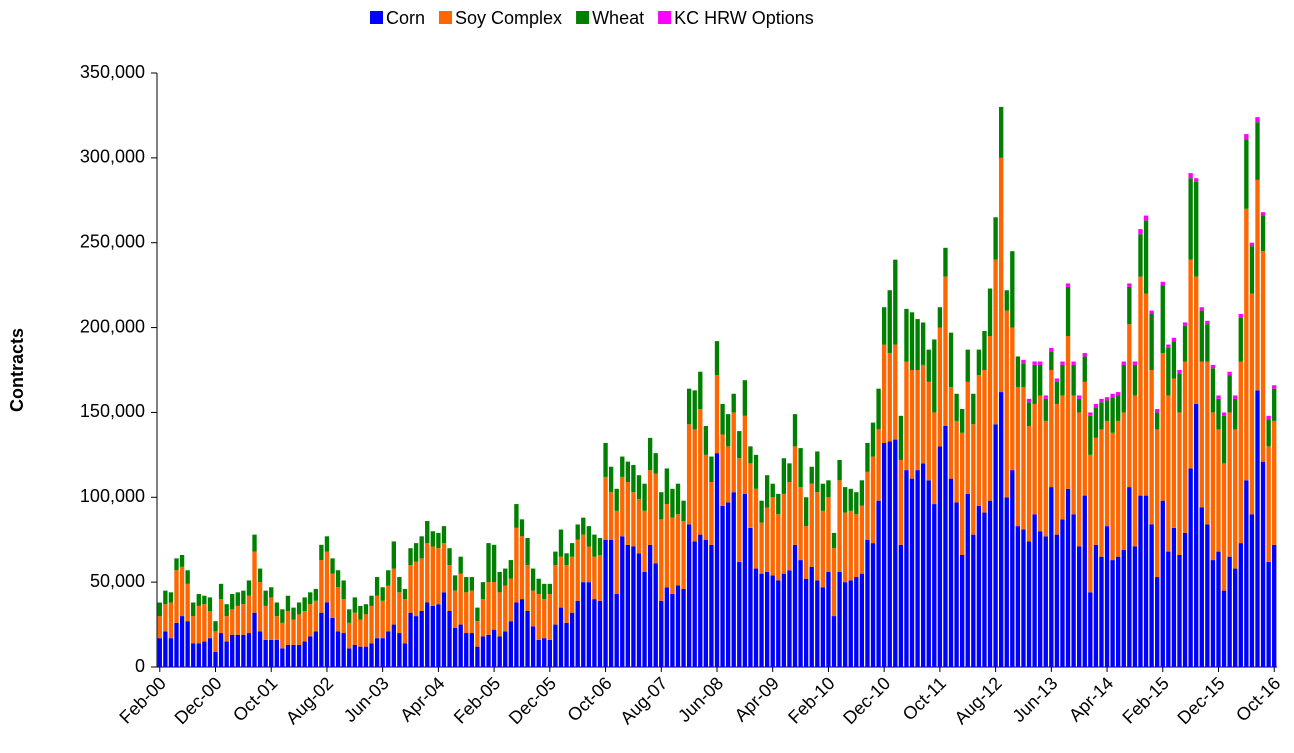  I want to click on legend-label: Corn, so click(405, 18).